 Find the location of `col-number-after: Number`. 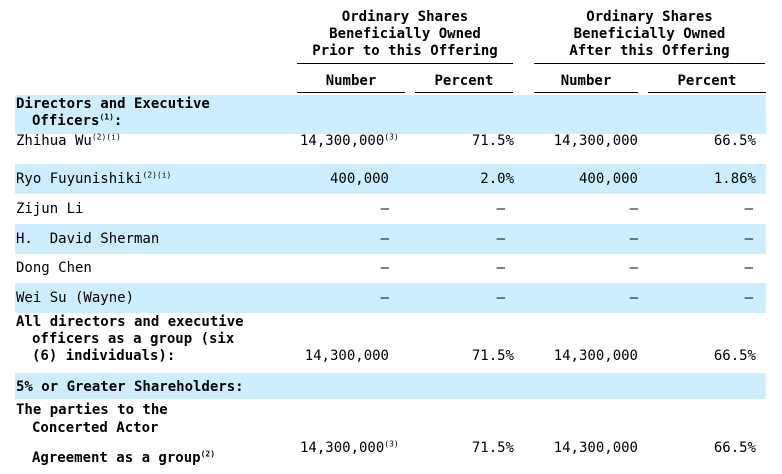

col-number-after: Number is located at coordinates (586, 81).